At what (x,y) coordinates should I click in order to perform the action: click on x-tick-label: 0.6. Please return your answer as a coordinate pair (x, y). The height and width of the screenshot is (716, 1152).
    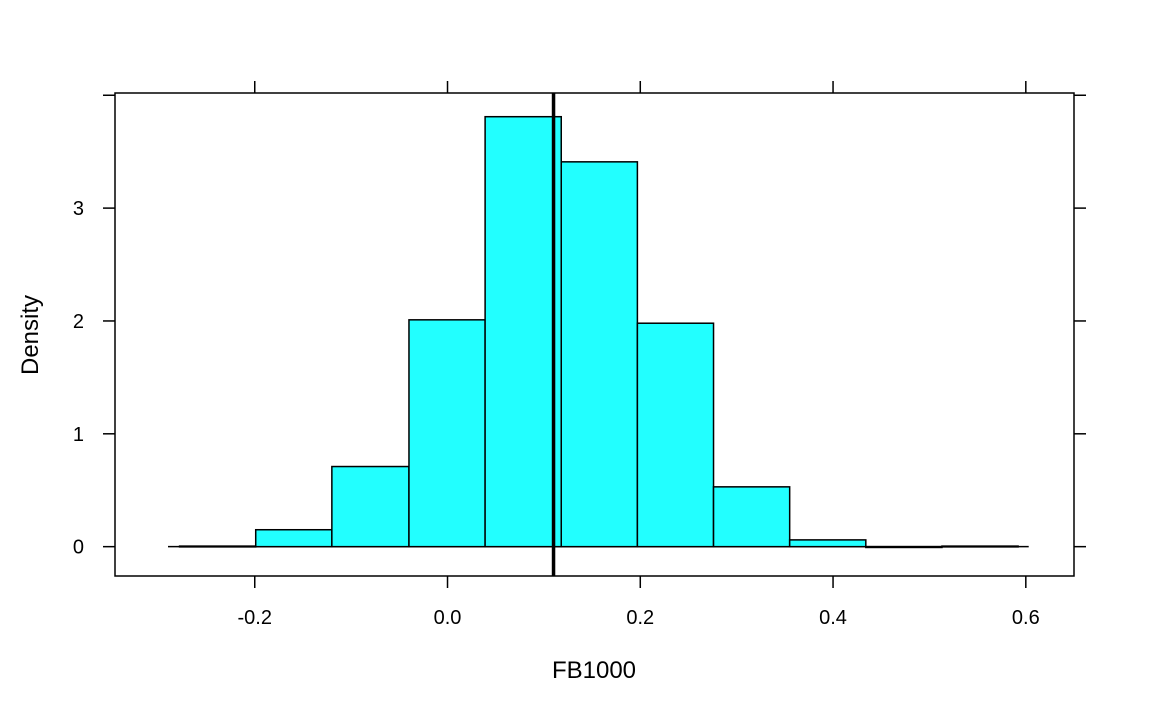
    Looking at the image, I should click on (1026, 618).